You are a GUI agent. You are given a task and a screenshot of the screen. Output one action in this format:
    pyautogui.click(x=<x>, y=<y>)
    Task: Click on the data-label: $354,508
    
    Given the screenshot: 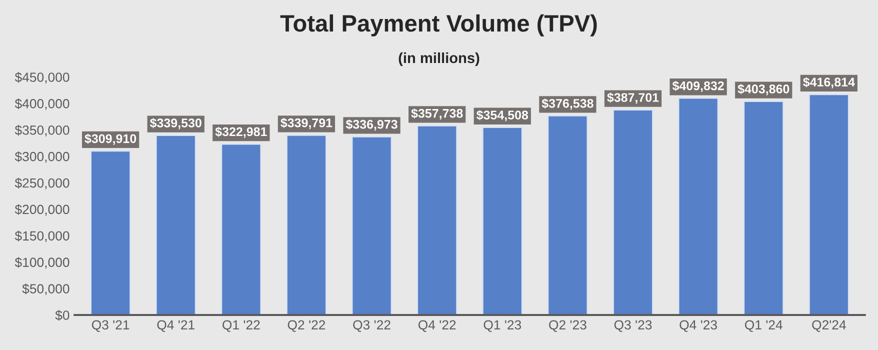 What is the action you would take?
    pyautogui.click(x=502, y=116)
    